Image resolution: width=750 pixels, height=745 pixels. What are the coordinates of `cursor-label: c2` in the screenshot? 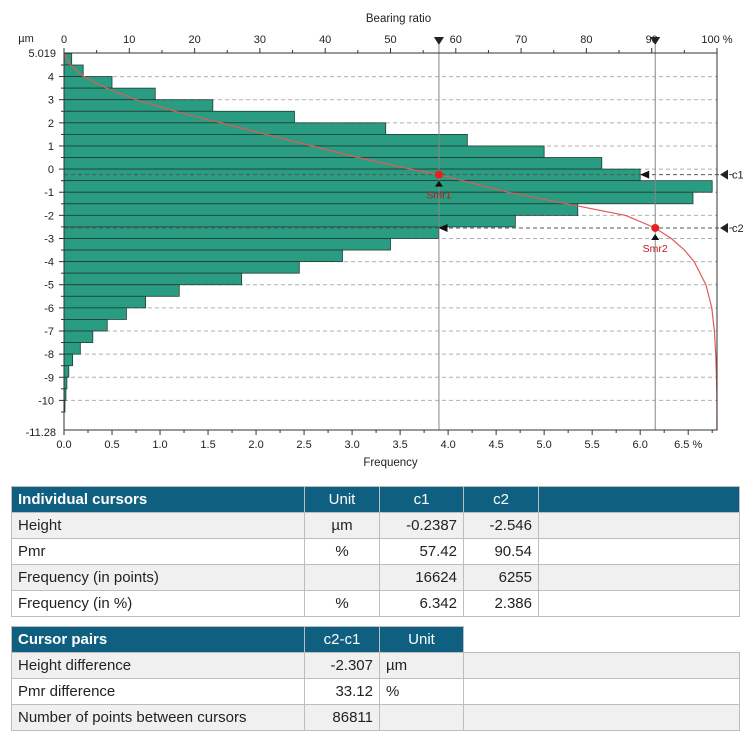 It's located at (738, 229).